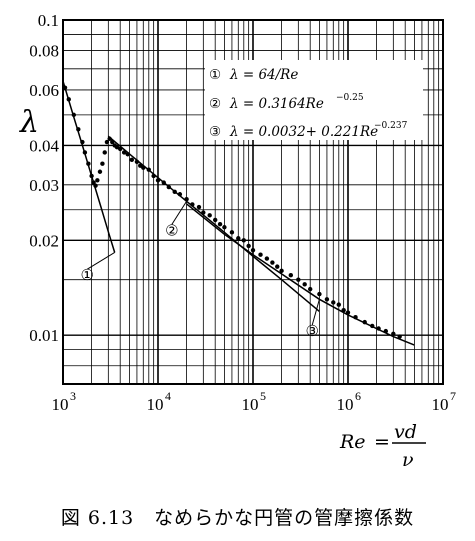 This screenshot has height=541, width=475. What do you see at coordinates (44, 240) in the screenshot?
I see `y-tick-label: 0.02` at bounding box center [44, 240].